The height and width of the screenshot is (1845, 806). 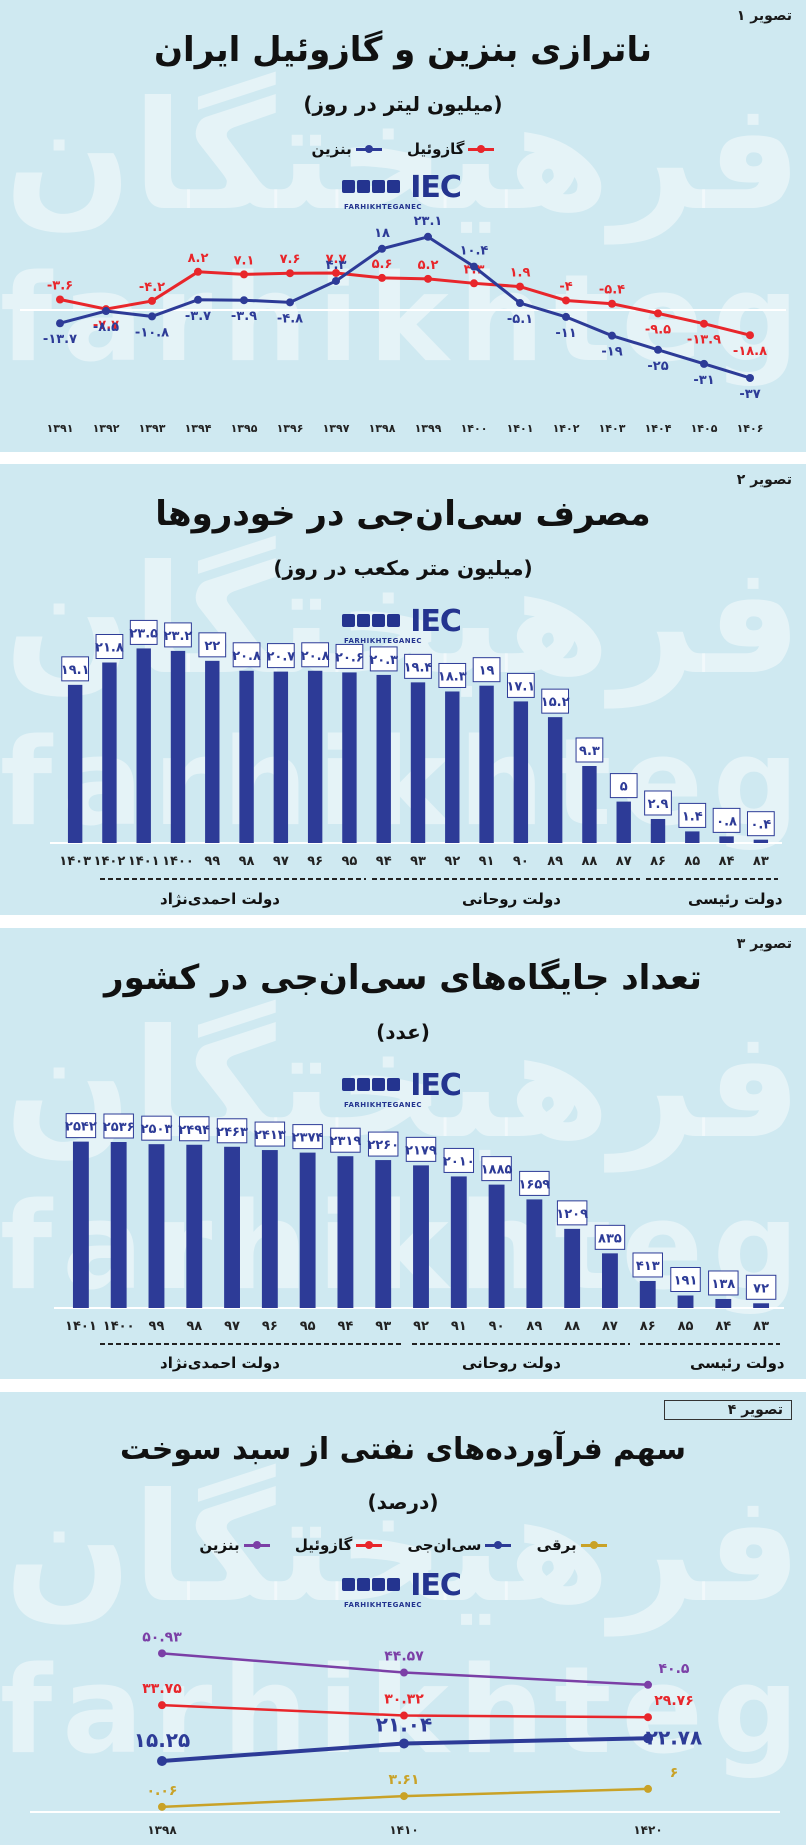 I want to click on data-label: ۳۳.۷۵, so click(x=162, y=1689).